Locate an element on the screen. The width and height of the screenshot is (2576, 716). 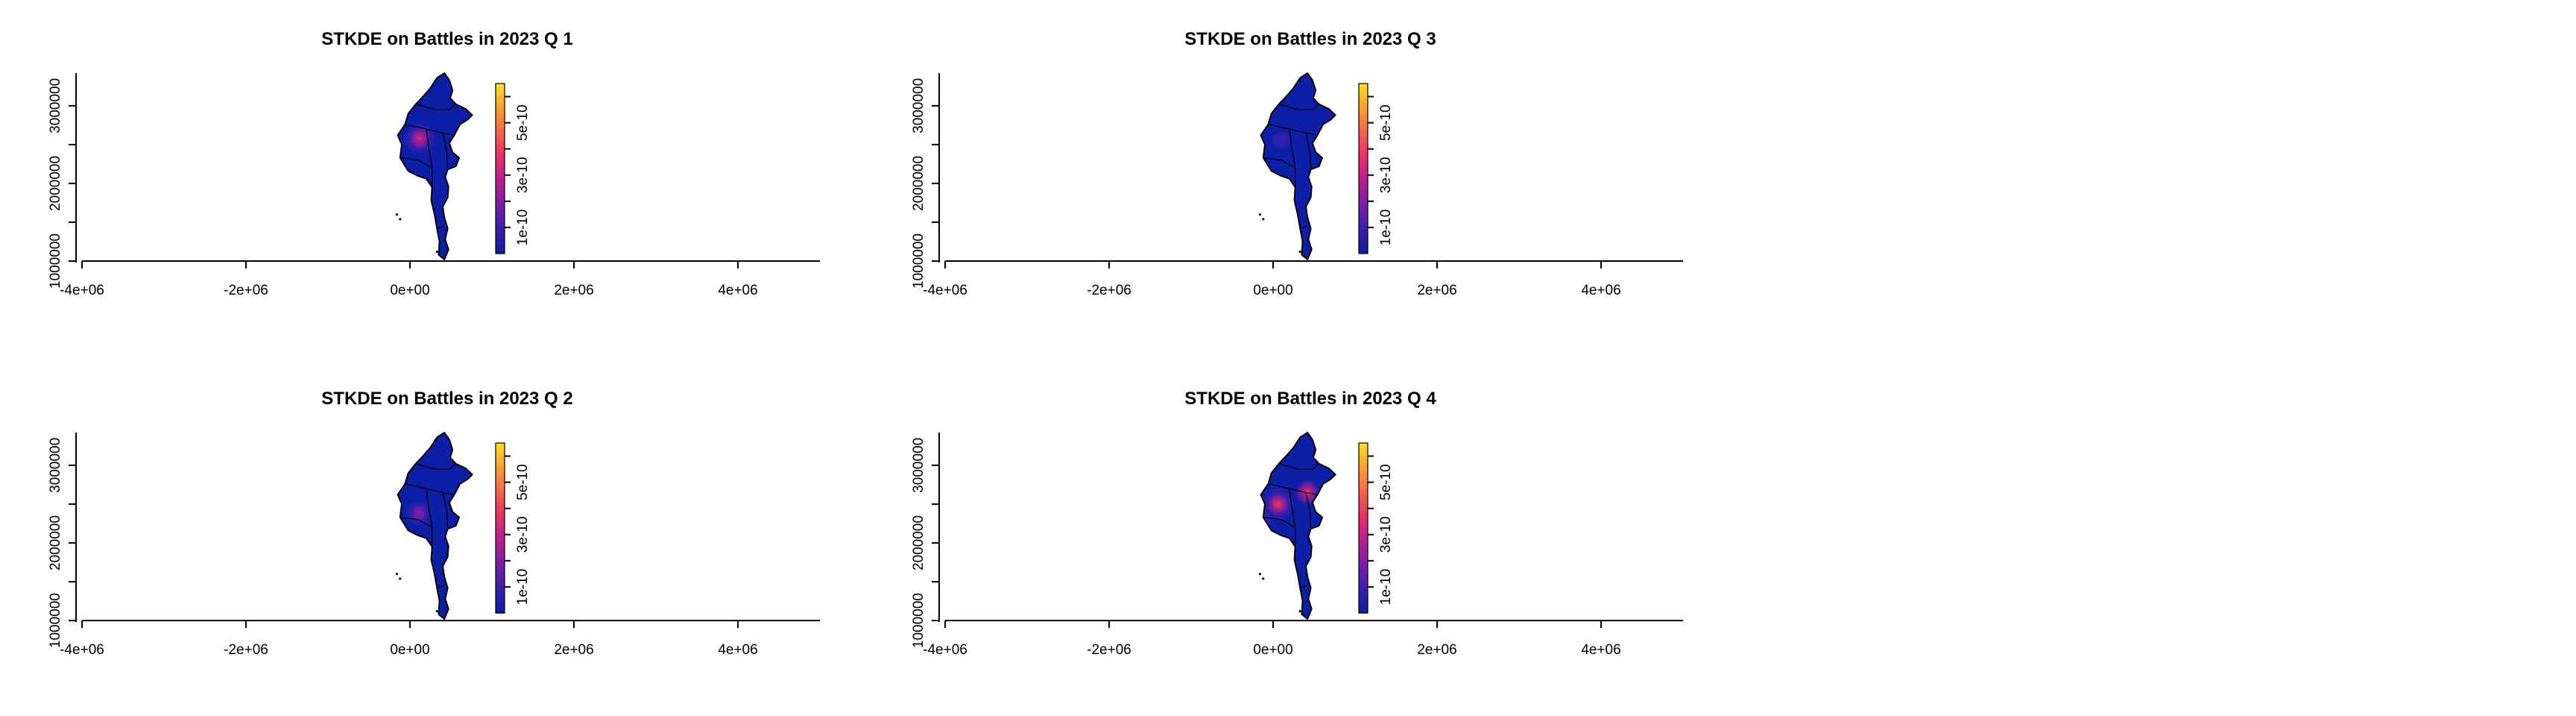
chart-title: STKDE on Battles in 2023 Q 2 is located at coordinates (446, 399).